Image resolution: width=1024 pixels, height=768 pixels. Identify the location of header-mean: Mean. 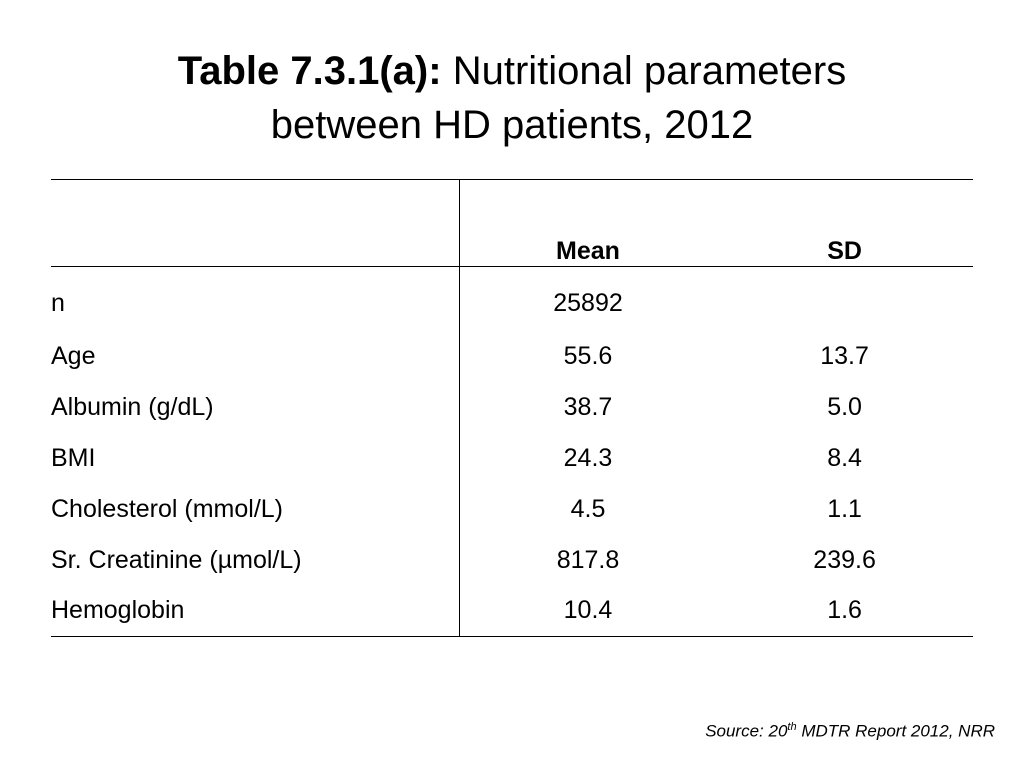
(588, 223).